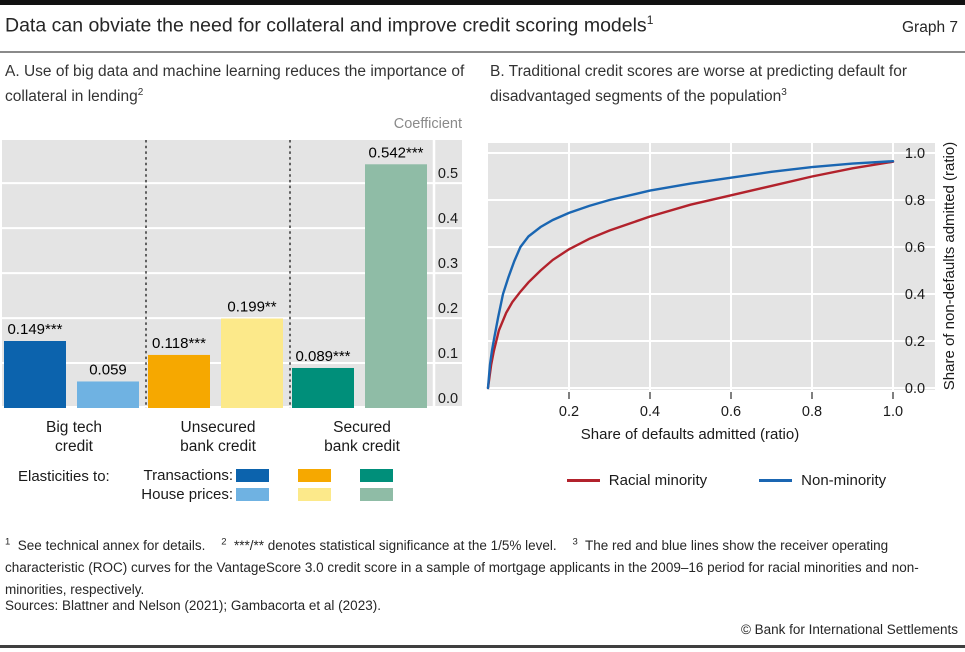 The width and height of the screenshot is (965, 652). Describe the element at coordinates (915, 248) in the screenshot. I see `y-tick-label: 0.6` at that location.